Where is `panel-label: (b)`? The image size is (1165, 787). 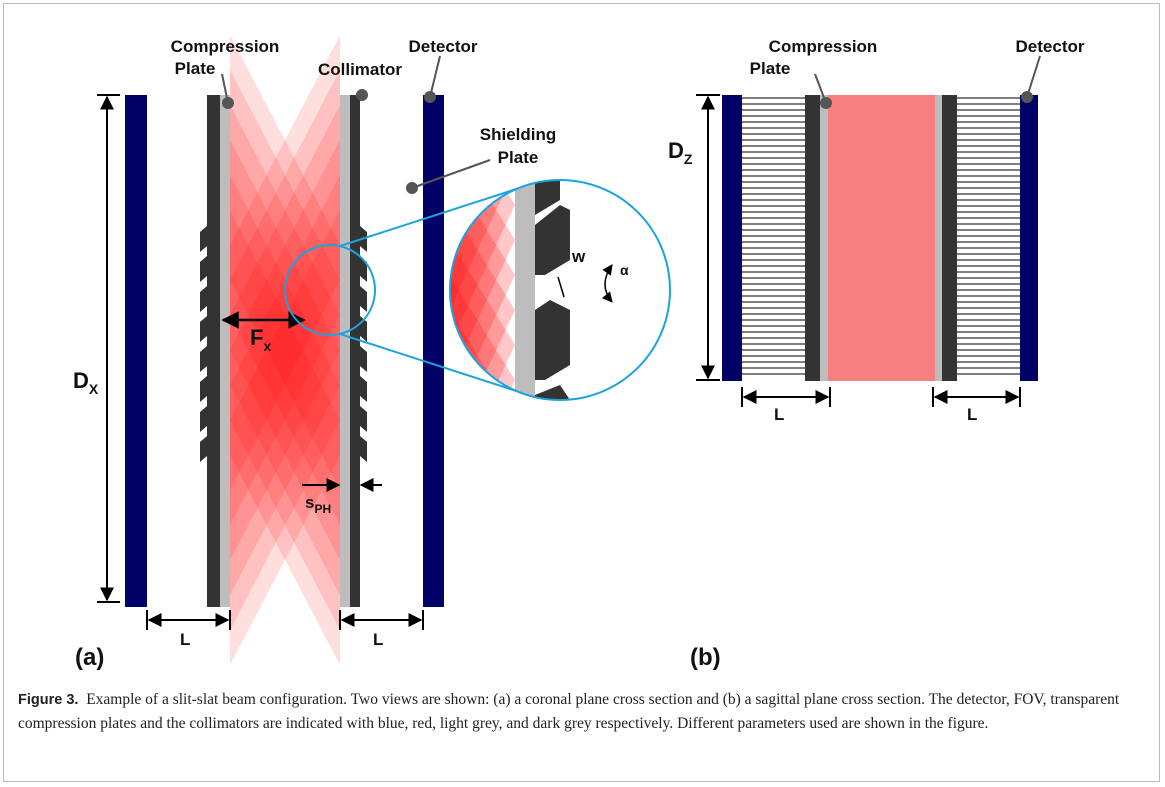
panel-label: (b) is located at coordinates (705, 657).